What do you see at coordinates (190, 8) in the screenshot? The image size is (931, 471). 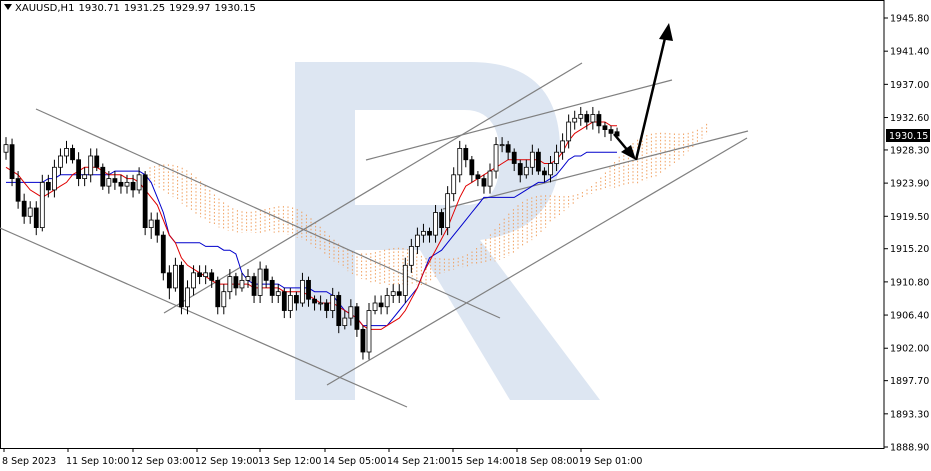 I see `low-value: 1929.97` at bounding box center [190, 8].